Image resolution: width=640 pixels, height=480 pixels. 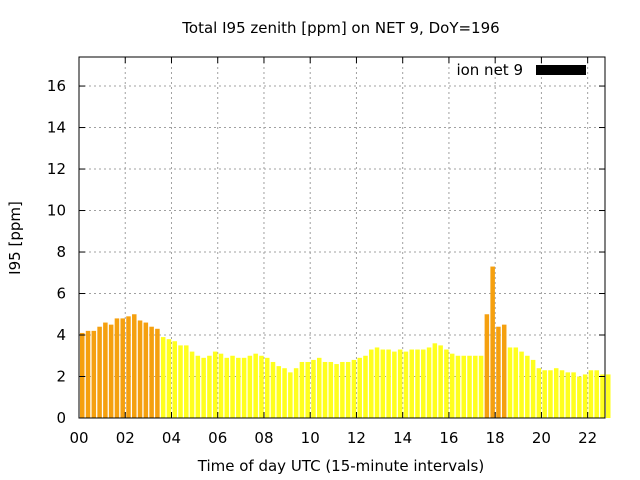 I want to click on x-tick-label: 08, so click(x=263, y=438).